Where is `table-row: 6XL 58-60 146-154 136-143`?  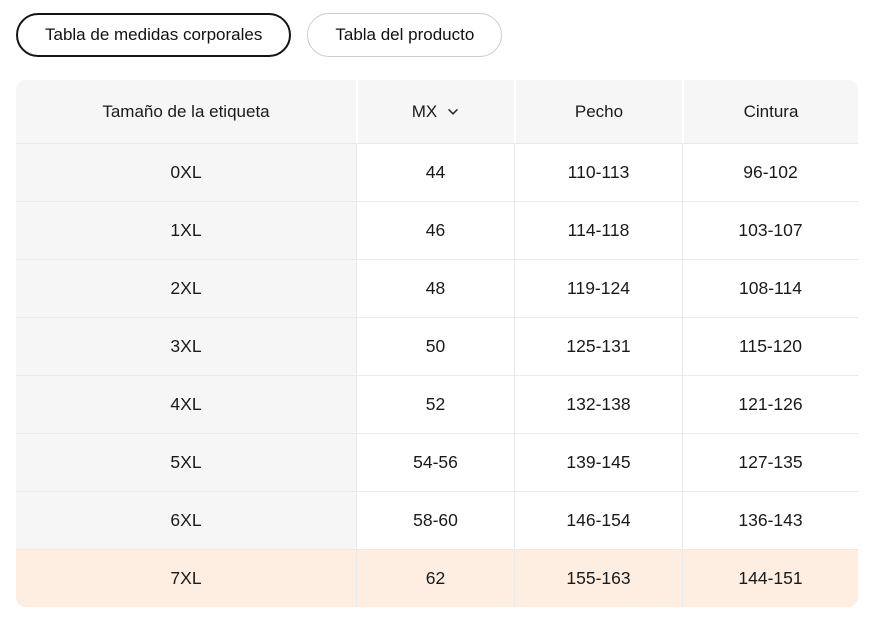 table-row: 6XL 58-60 146-154 136-143 is located at coordinates (437, 520).